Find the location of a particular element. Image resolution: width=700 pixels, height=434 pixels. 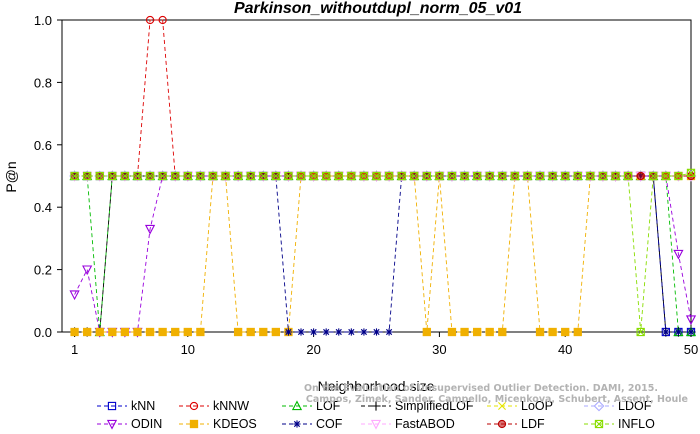

legend-label: INFLO is located at coordinates (636, 424).